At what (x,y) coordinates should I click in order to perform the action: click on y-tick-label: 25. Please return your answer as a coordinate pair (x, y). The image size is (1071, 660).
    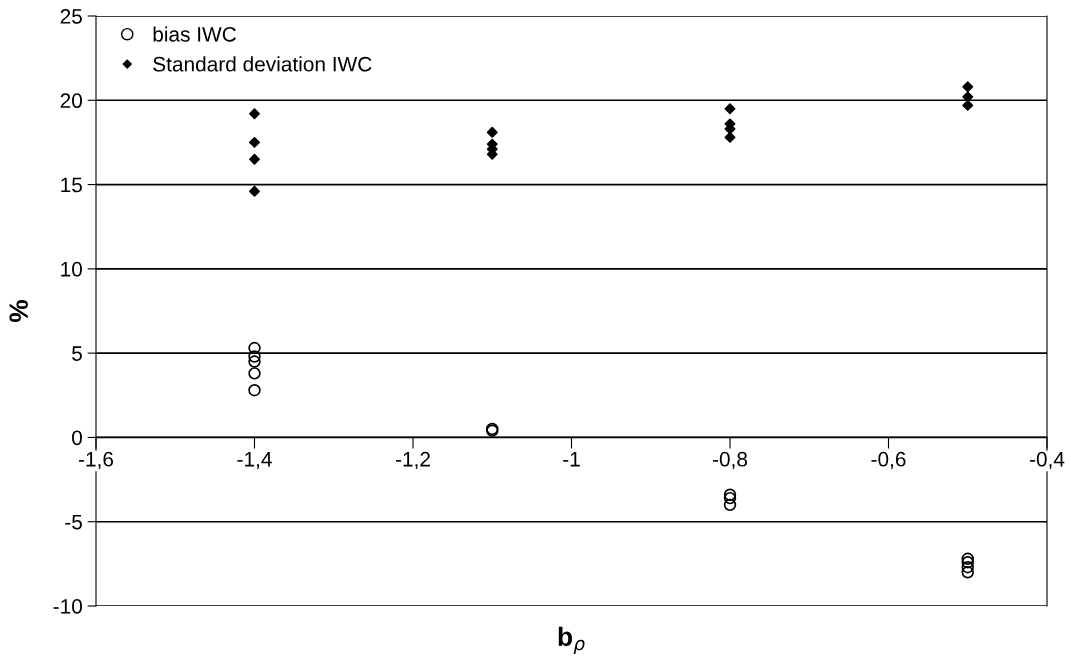
    Looking at the image, I should click on (71, 16).